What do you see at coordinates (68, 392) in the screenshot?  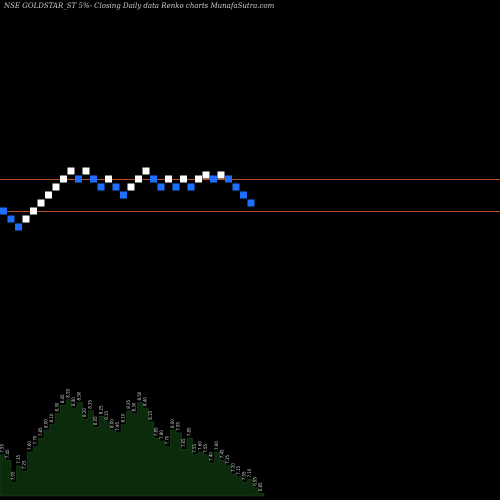 I see `volume-label: 8.55` at bounding box center [68, 392].